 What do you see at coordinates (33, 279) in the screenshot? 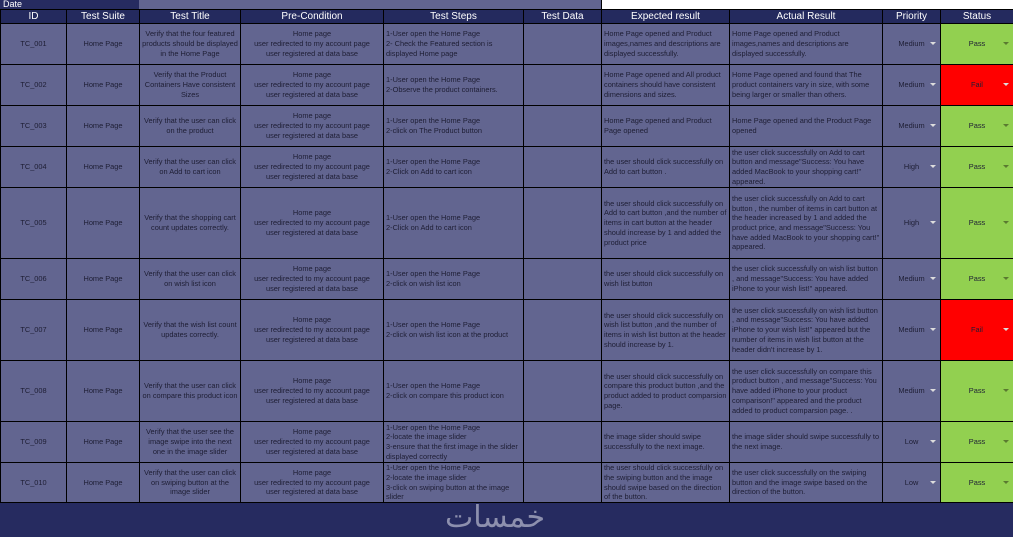
I see `cell-id: TC_006` at bounding box center [33, 279].